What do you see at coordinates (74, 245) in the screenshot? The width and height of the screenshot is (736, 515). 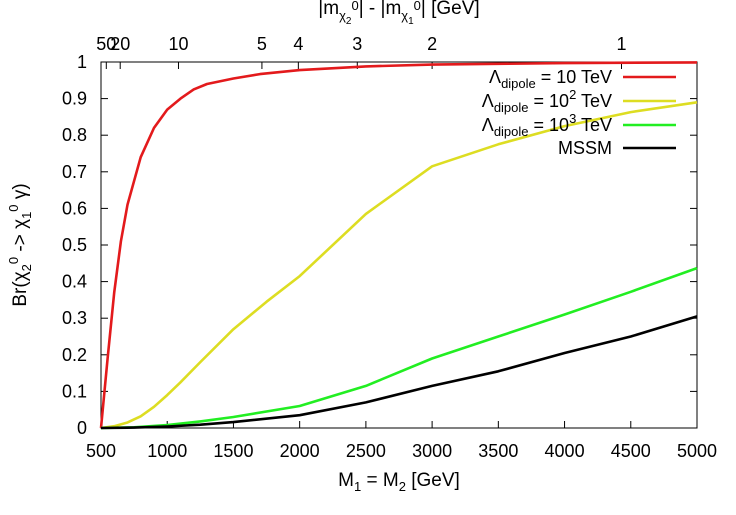 I see `y-tick-label: 0.5` at bounding box center [74, 245].